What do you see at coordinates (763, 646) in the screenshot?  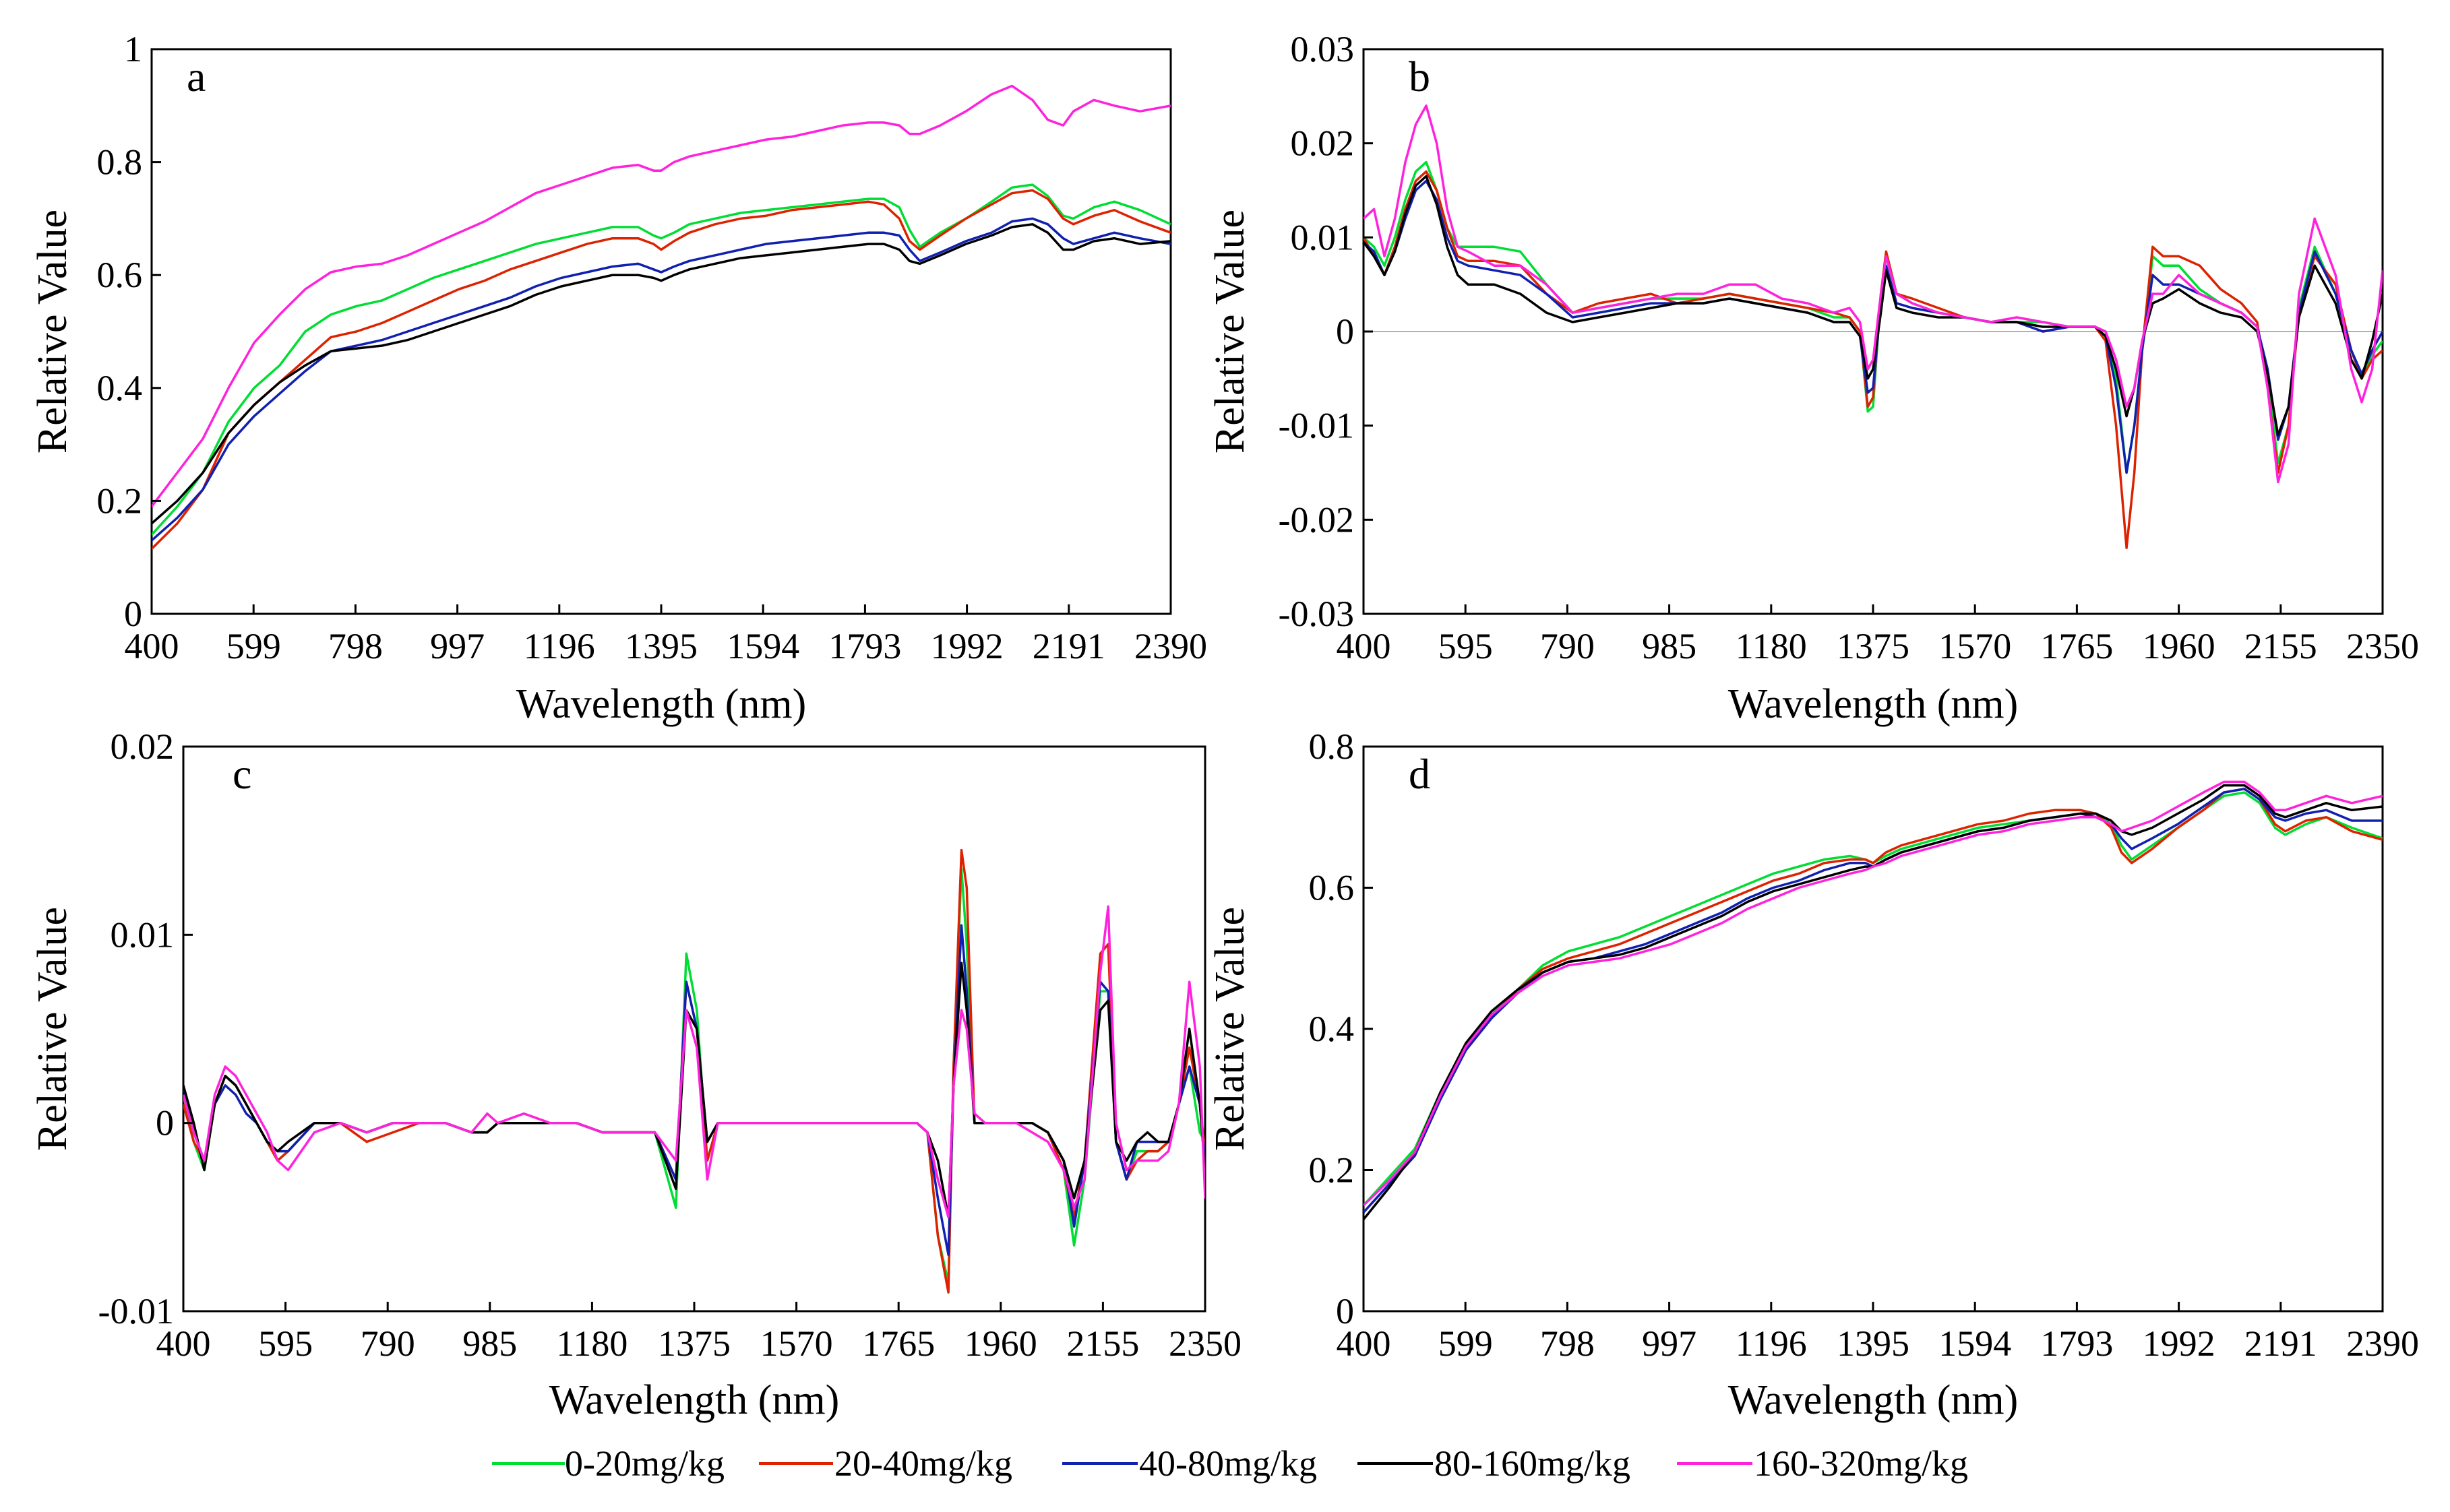 I see `panel-a-xtick-label: 1594` at bounding box center [763, 646].